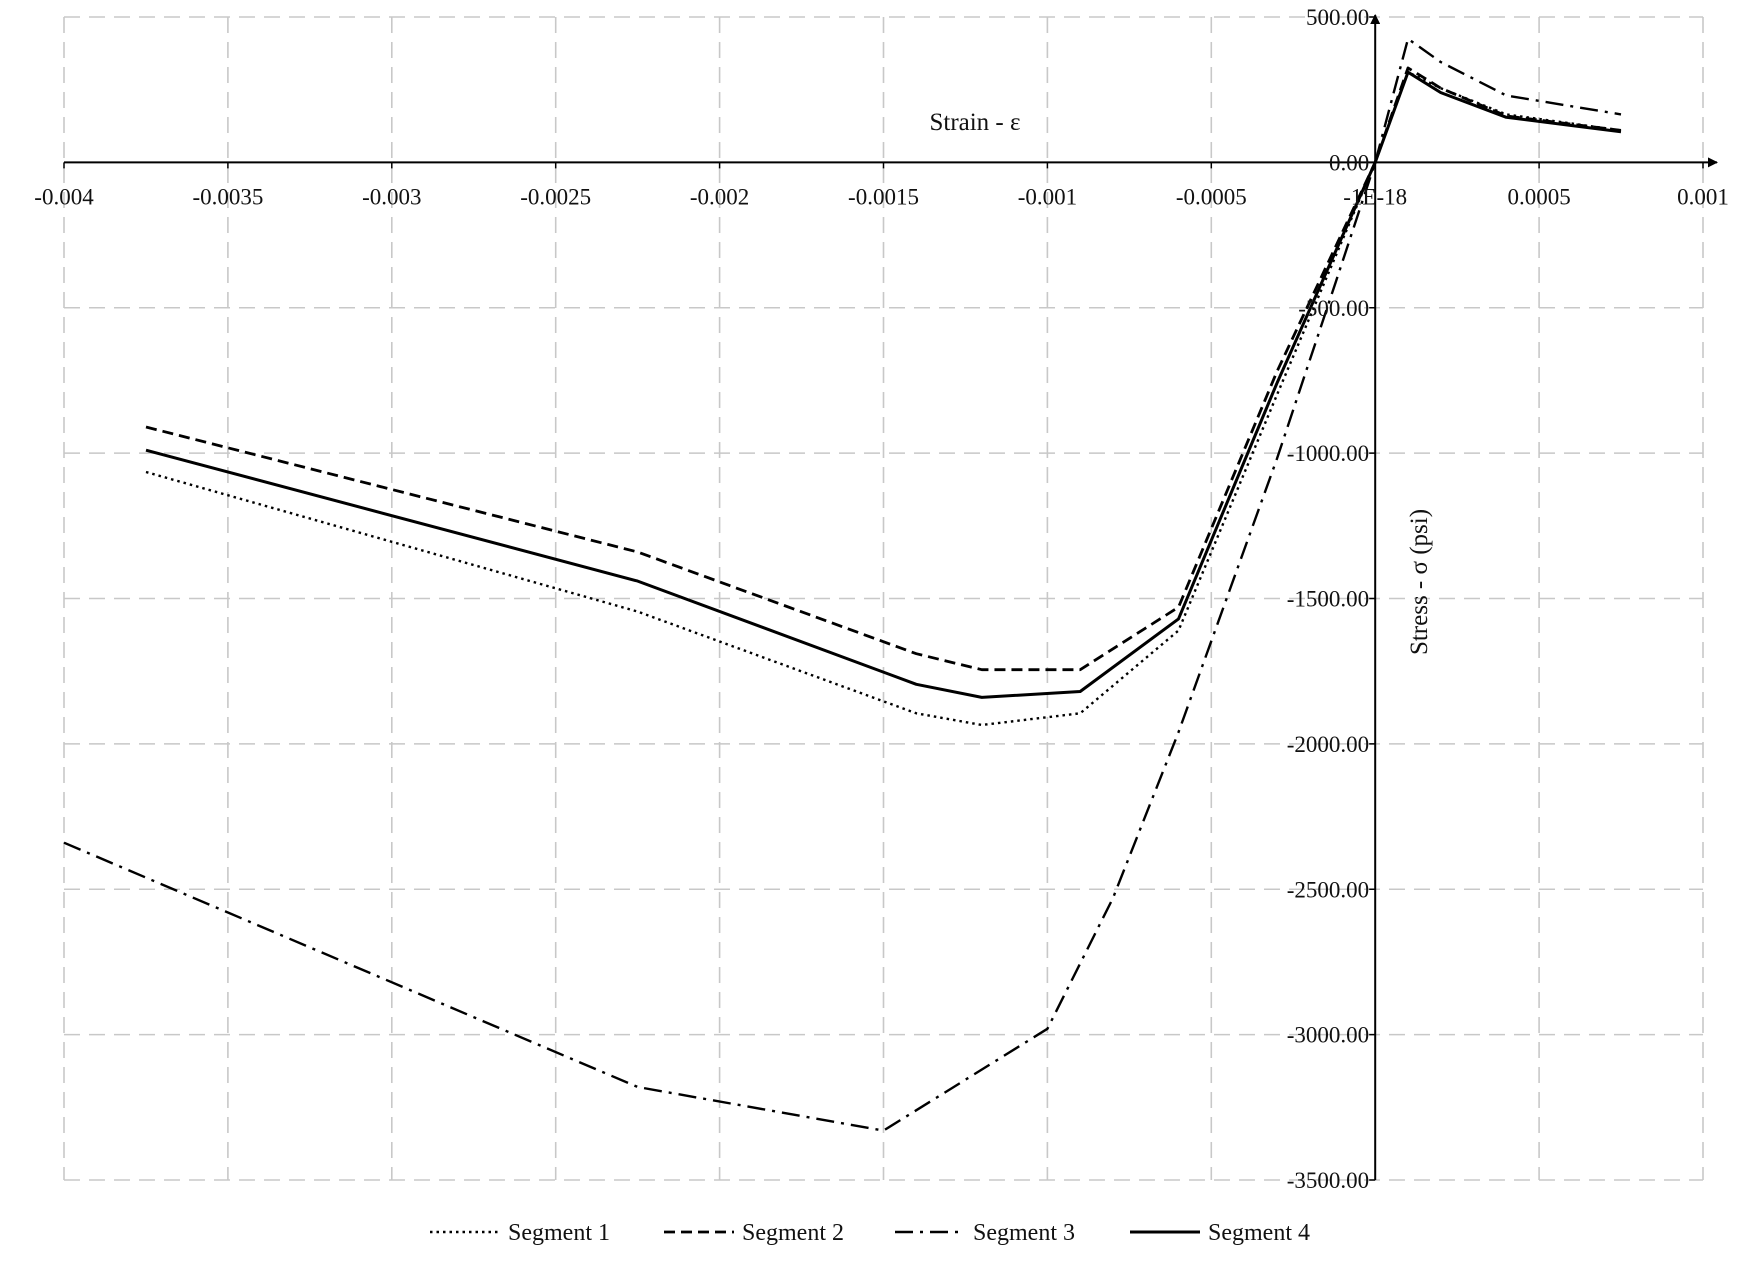 This screenshot has width=1750, height=1279. What do you see at coordinates (559, 1233) in the screenshot?
I see `legend-label-segment-1: Segment 1` at bounding box center [559, 1233].